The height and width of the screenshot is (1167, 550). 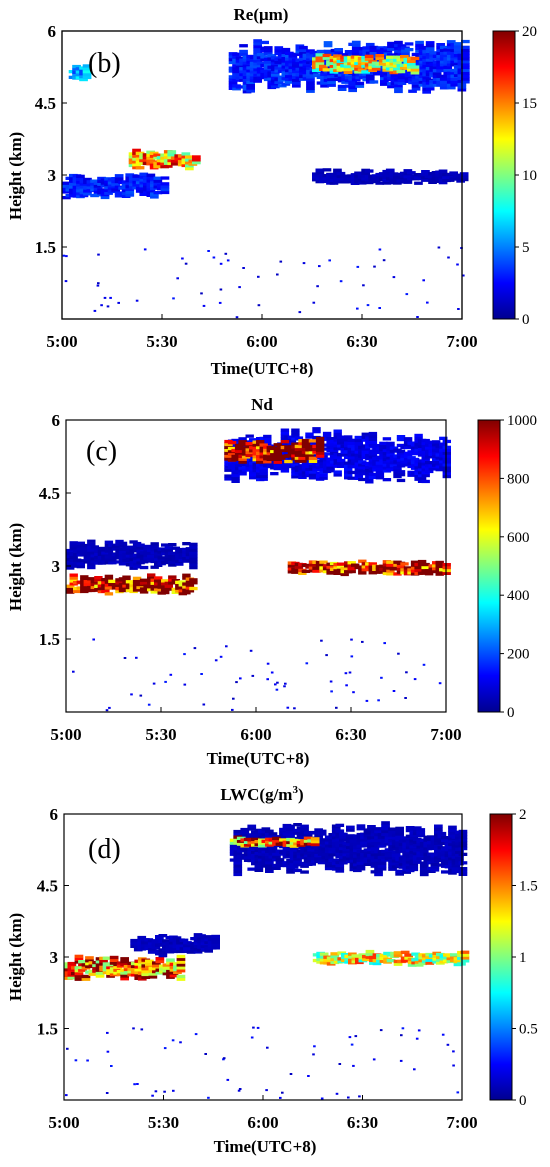 I want to click on x-tick-label: 7:00, so click(x=461, y=341).